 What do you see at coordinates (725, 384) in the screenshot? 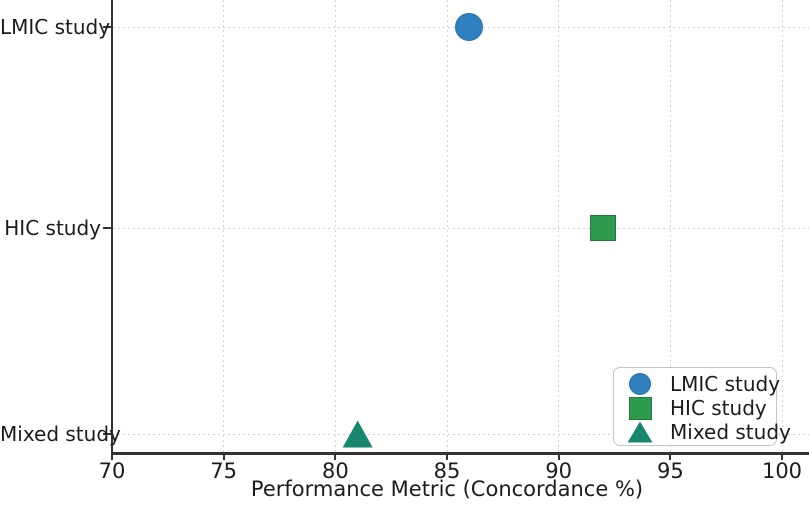
I see `legend-label-lmic-study: LMIC study` at bounding box center [725, 384].